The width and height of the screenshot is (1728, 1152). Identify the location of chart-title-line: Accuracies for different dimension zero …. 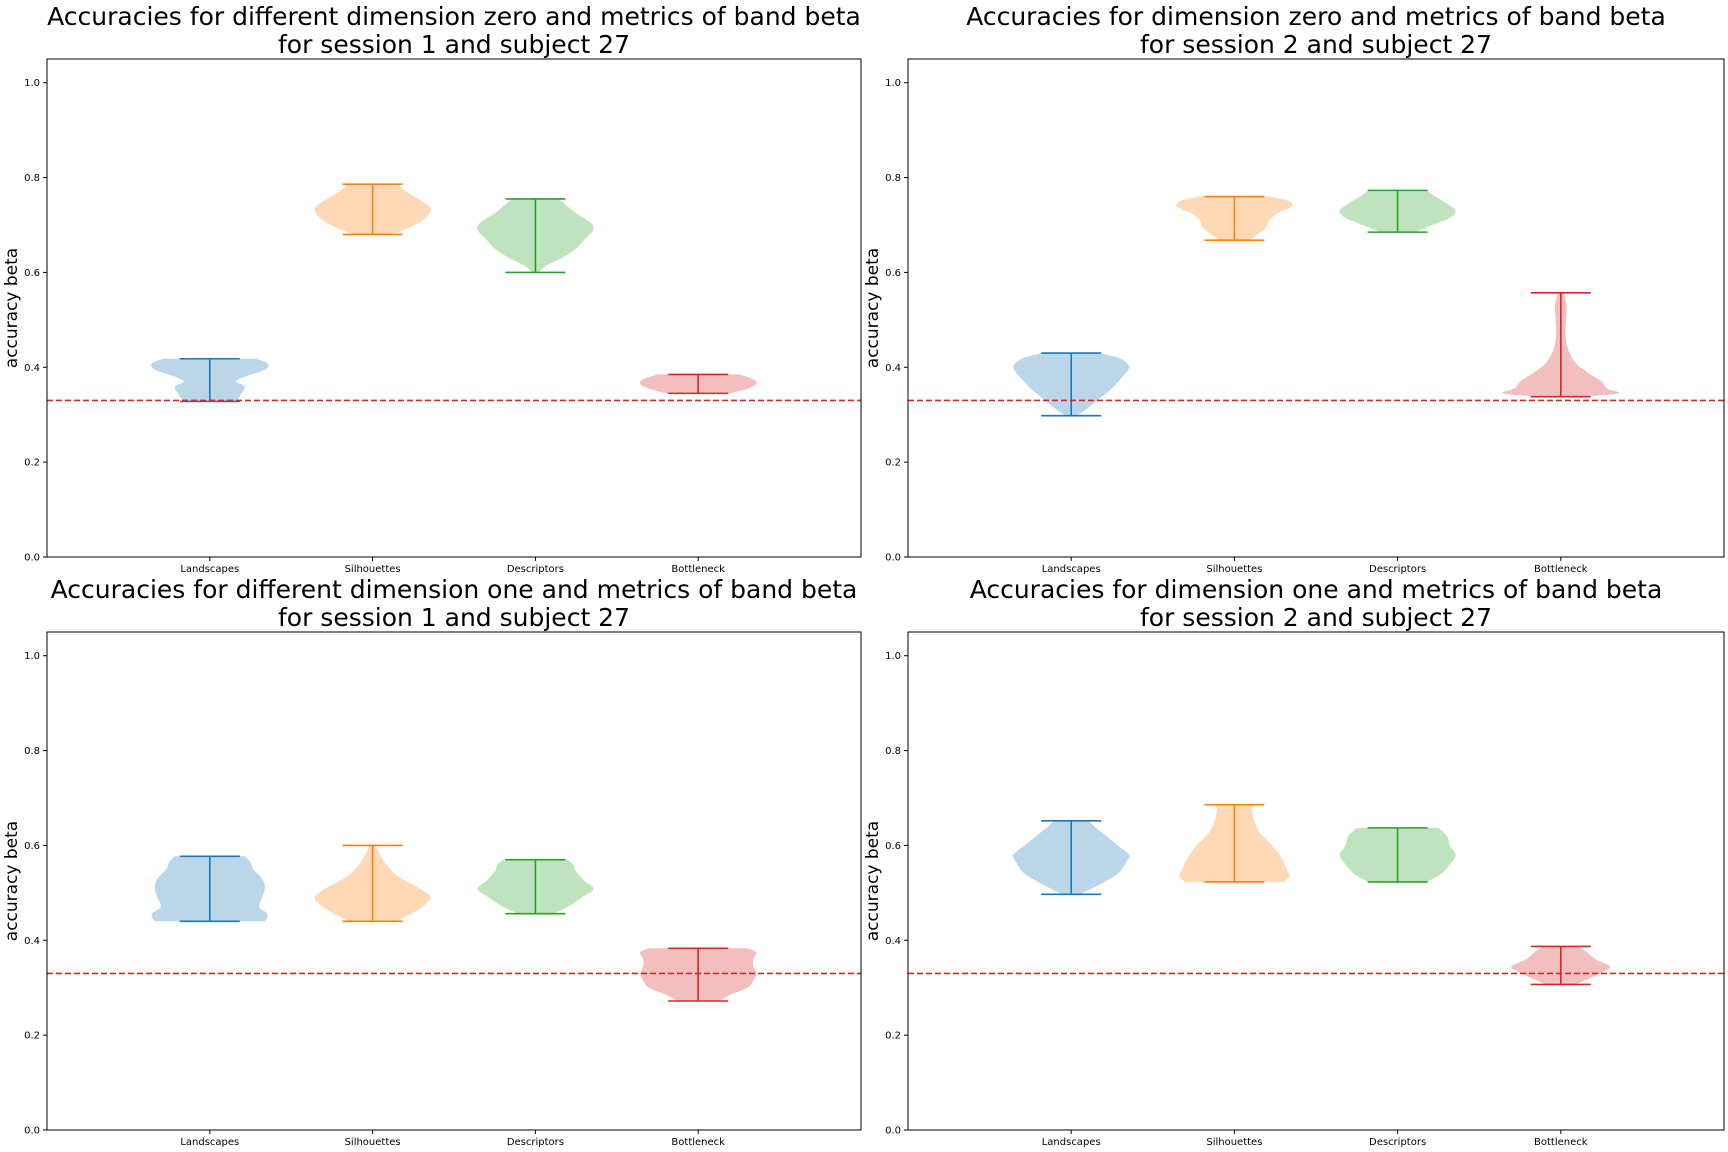
(454, 16).